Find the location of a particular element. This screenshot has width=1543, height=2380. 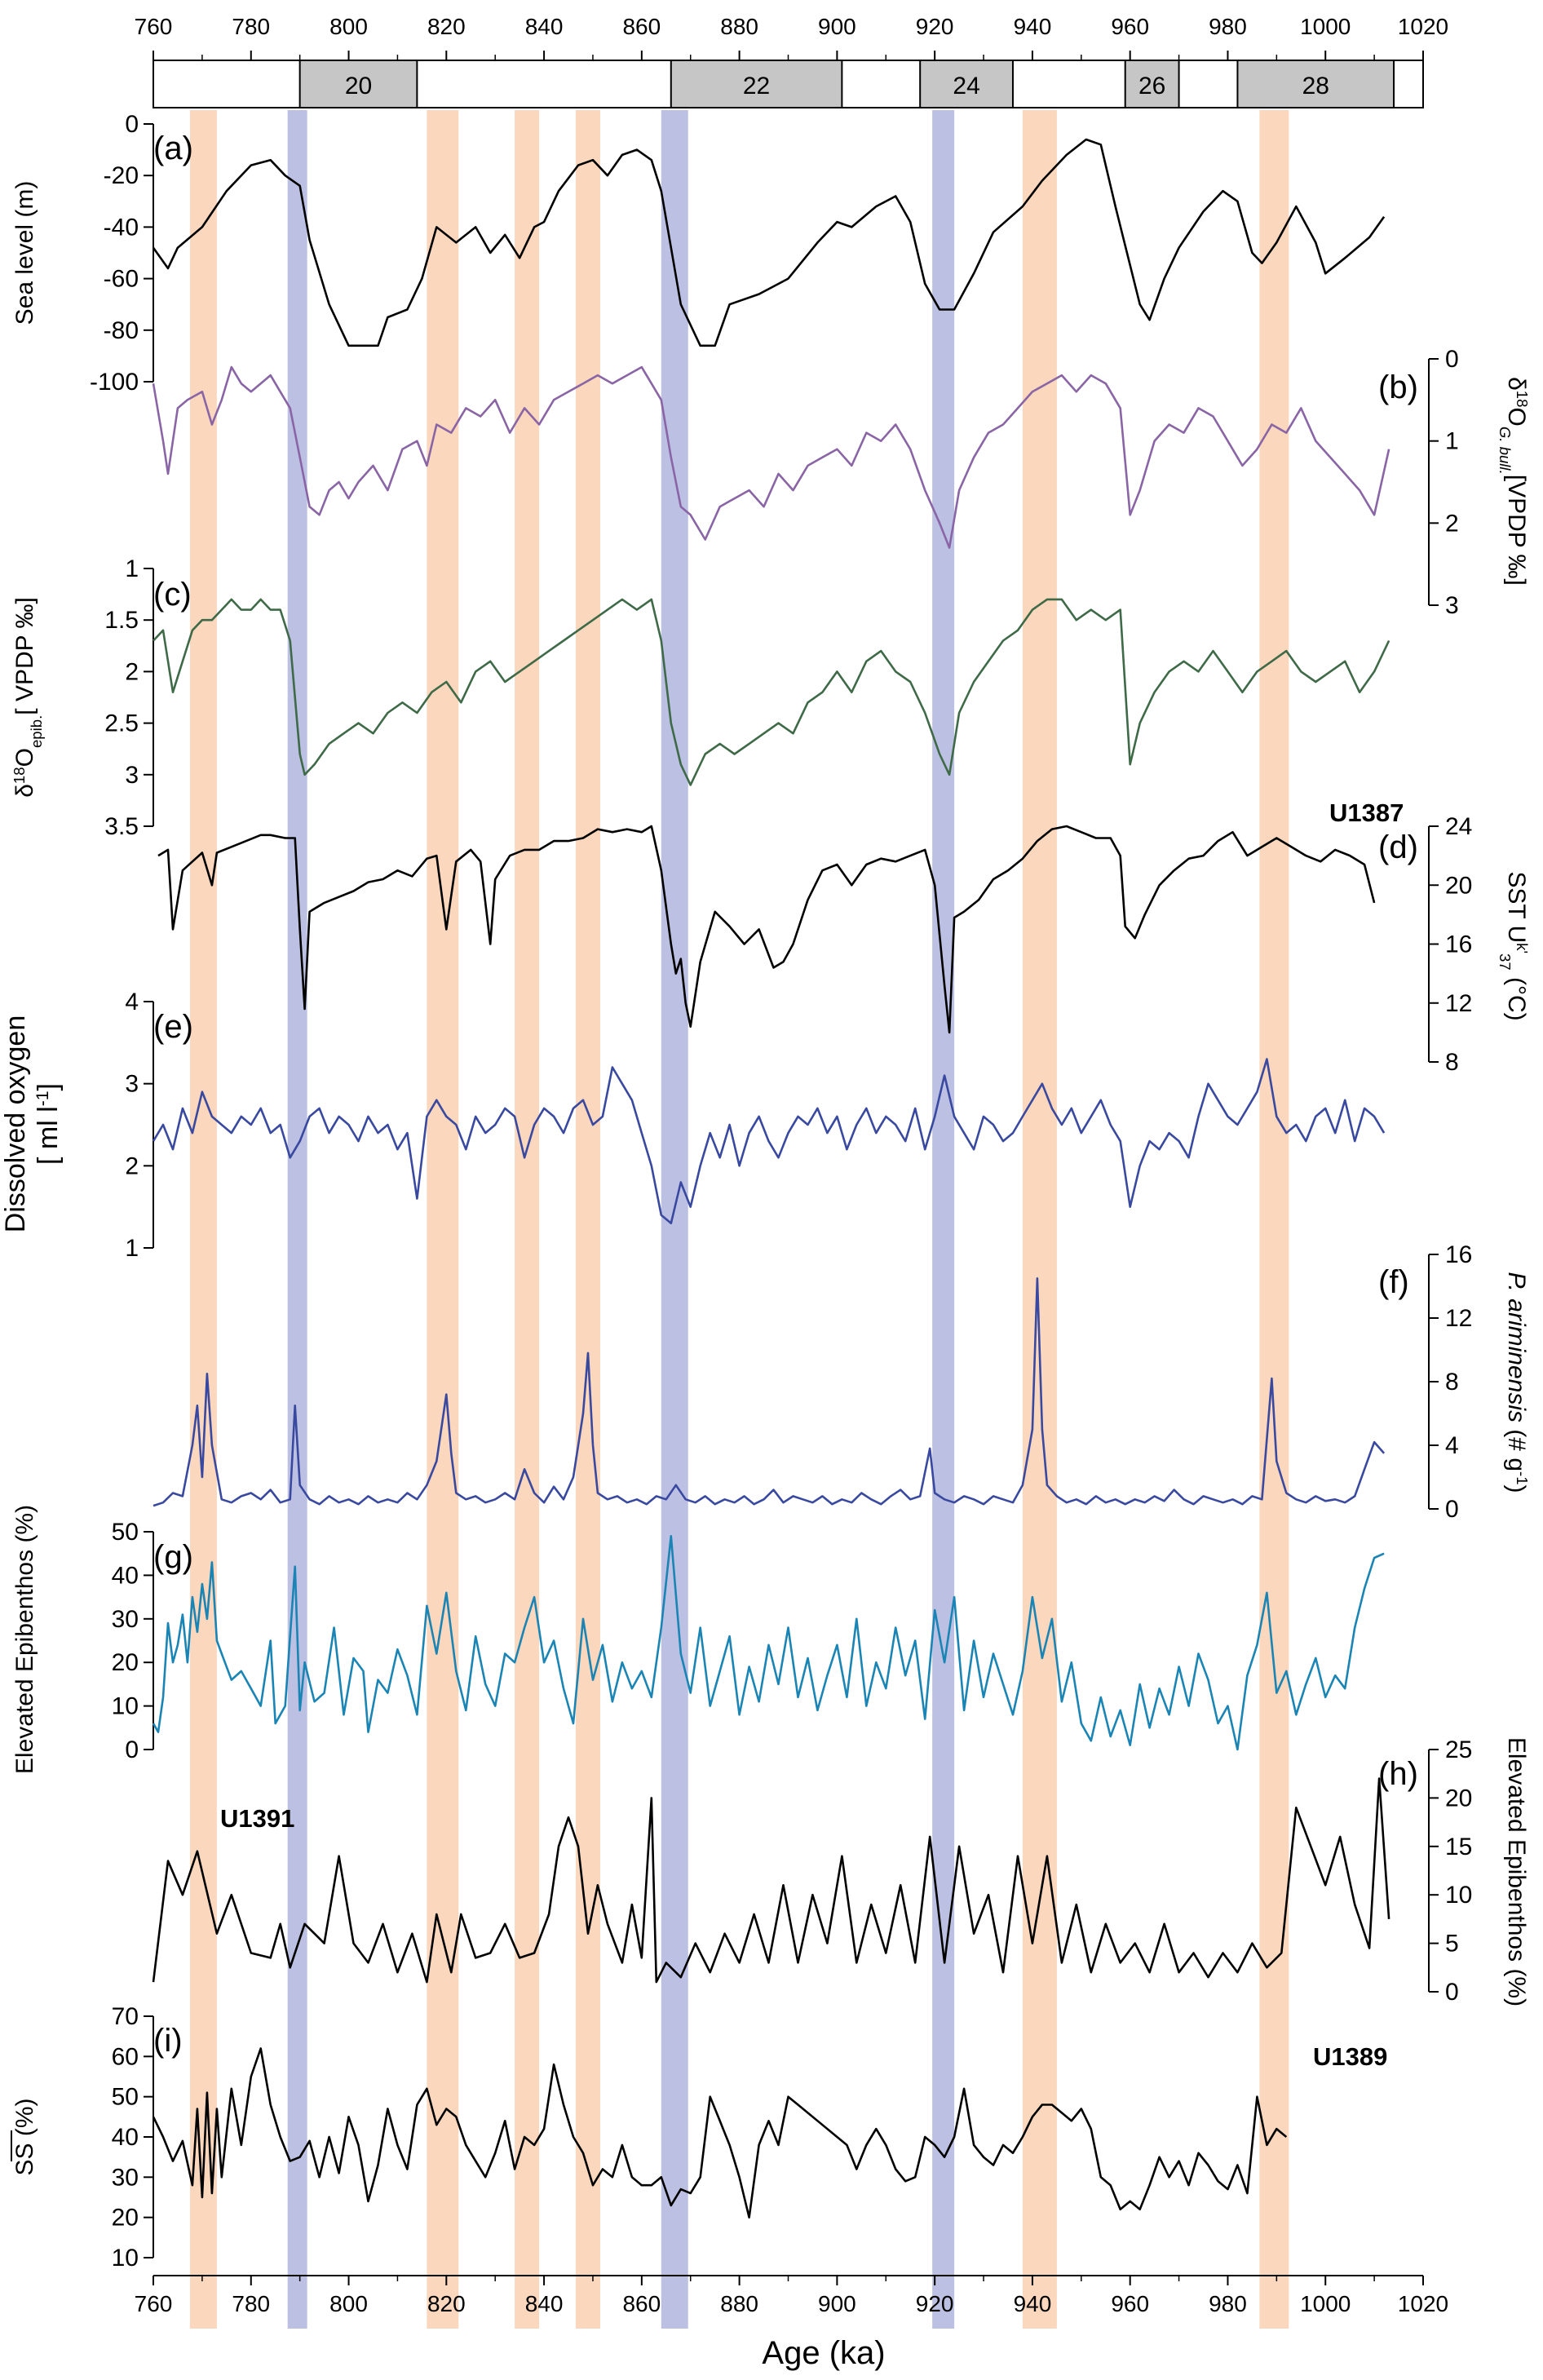

y-tick-label-b: 0 is located at coordinates (1452, 359).